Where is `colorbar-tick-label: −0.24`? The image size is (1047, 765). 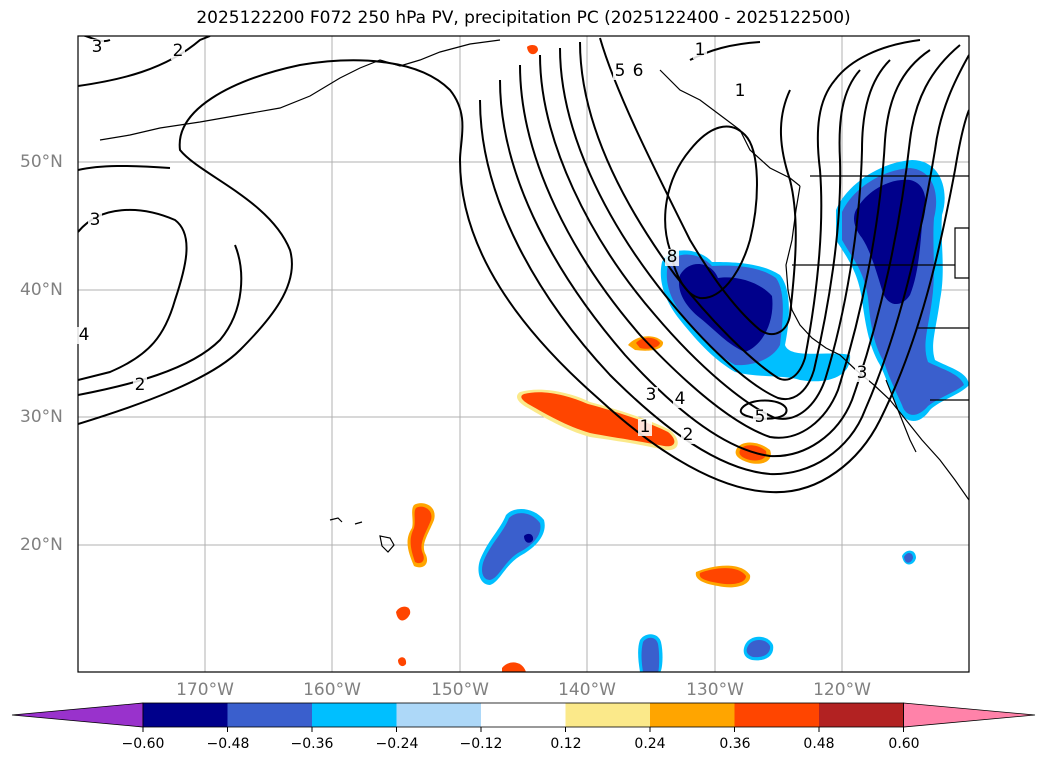 colorbar-tick-label: −0.24 is located at coordinates (397, 744).